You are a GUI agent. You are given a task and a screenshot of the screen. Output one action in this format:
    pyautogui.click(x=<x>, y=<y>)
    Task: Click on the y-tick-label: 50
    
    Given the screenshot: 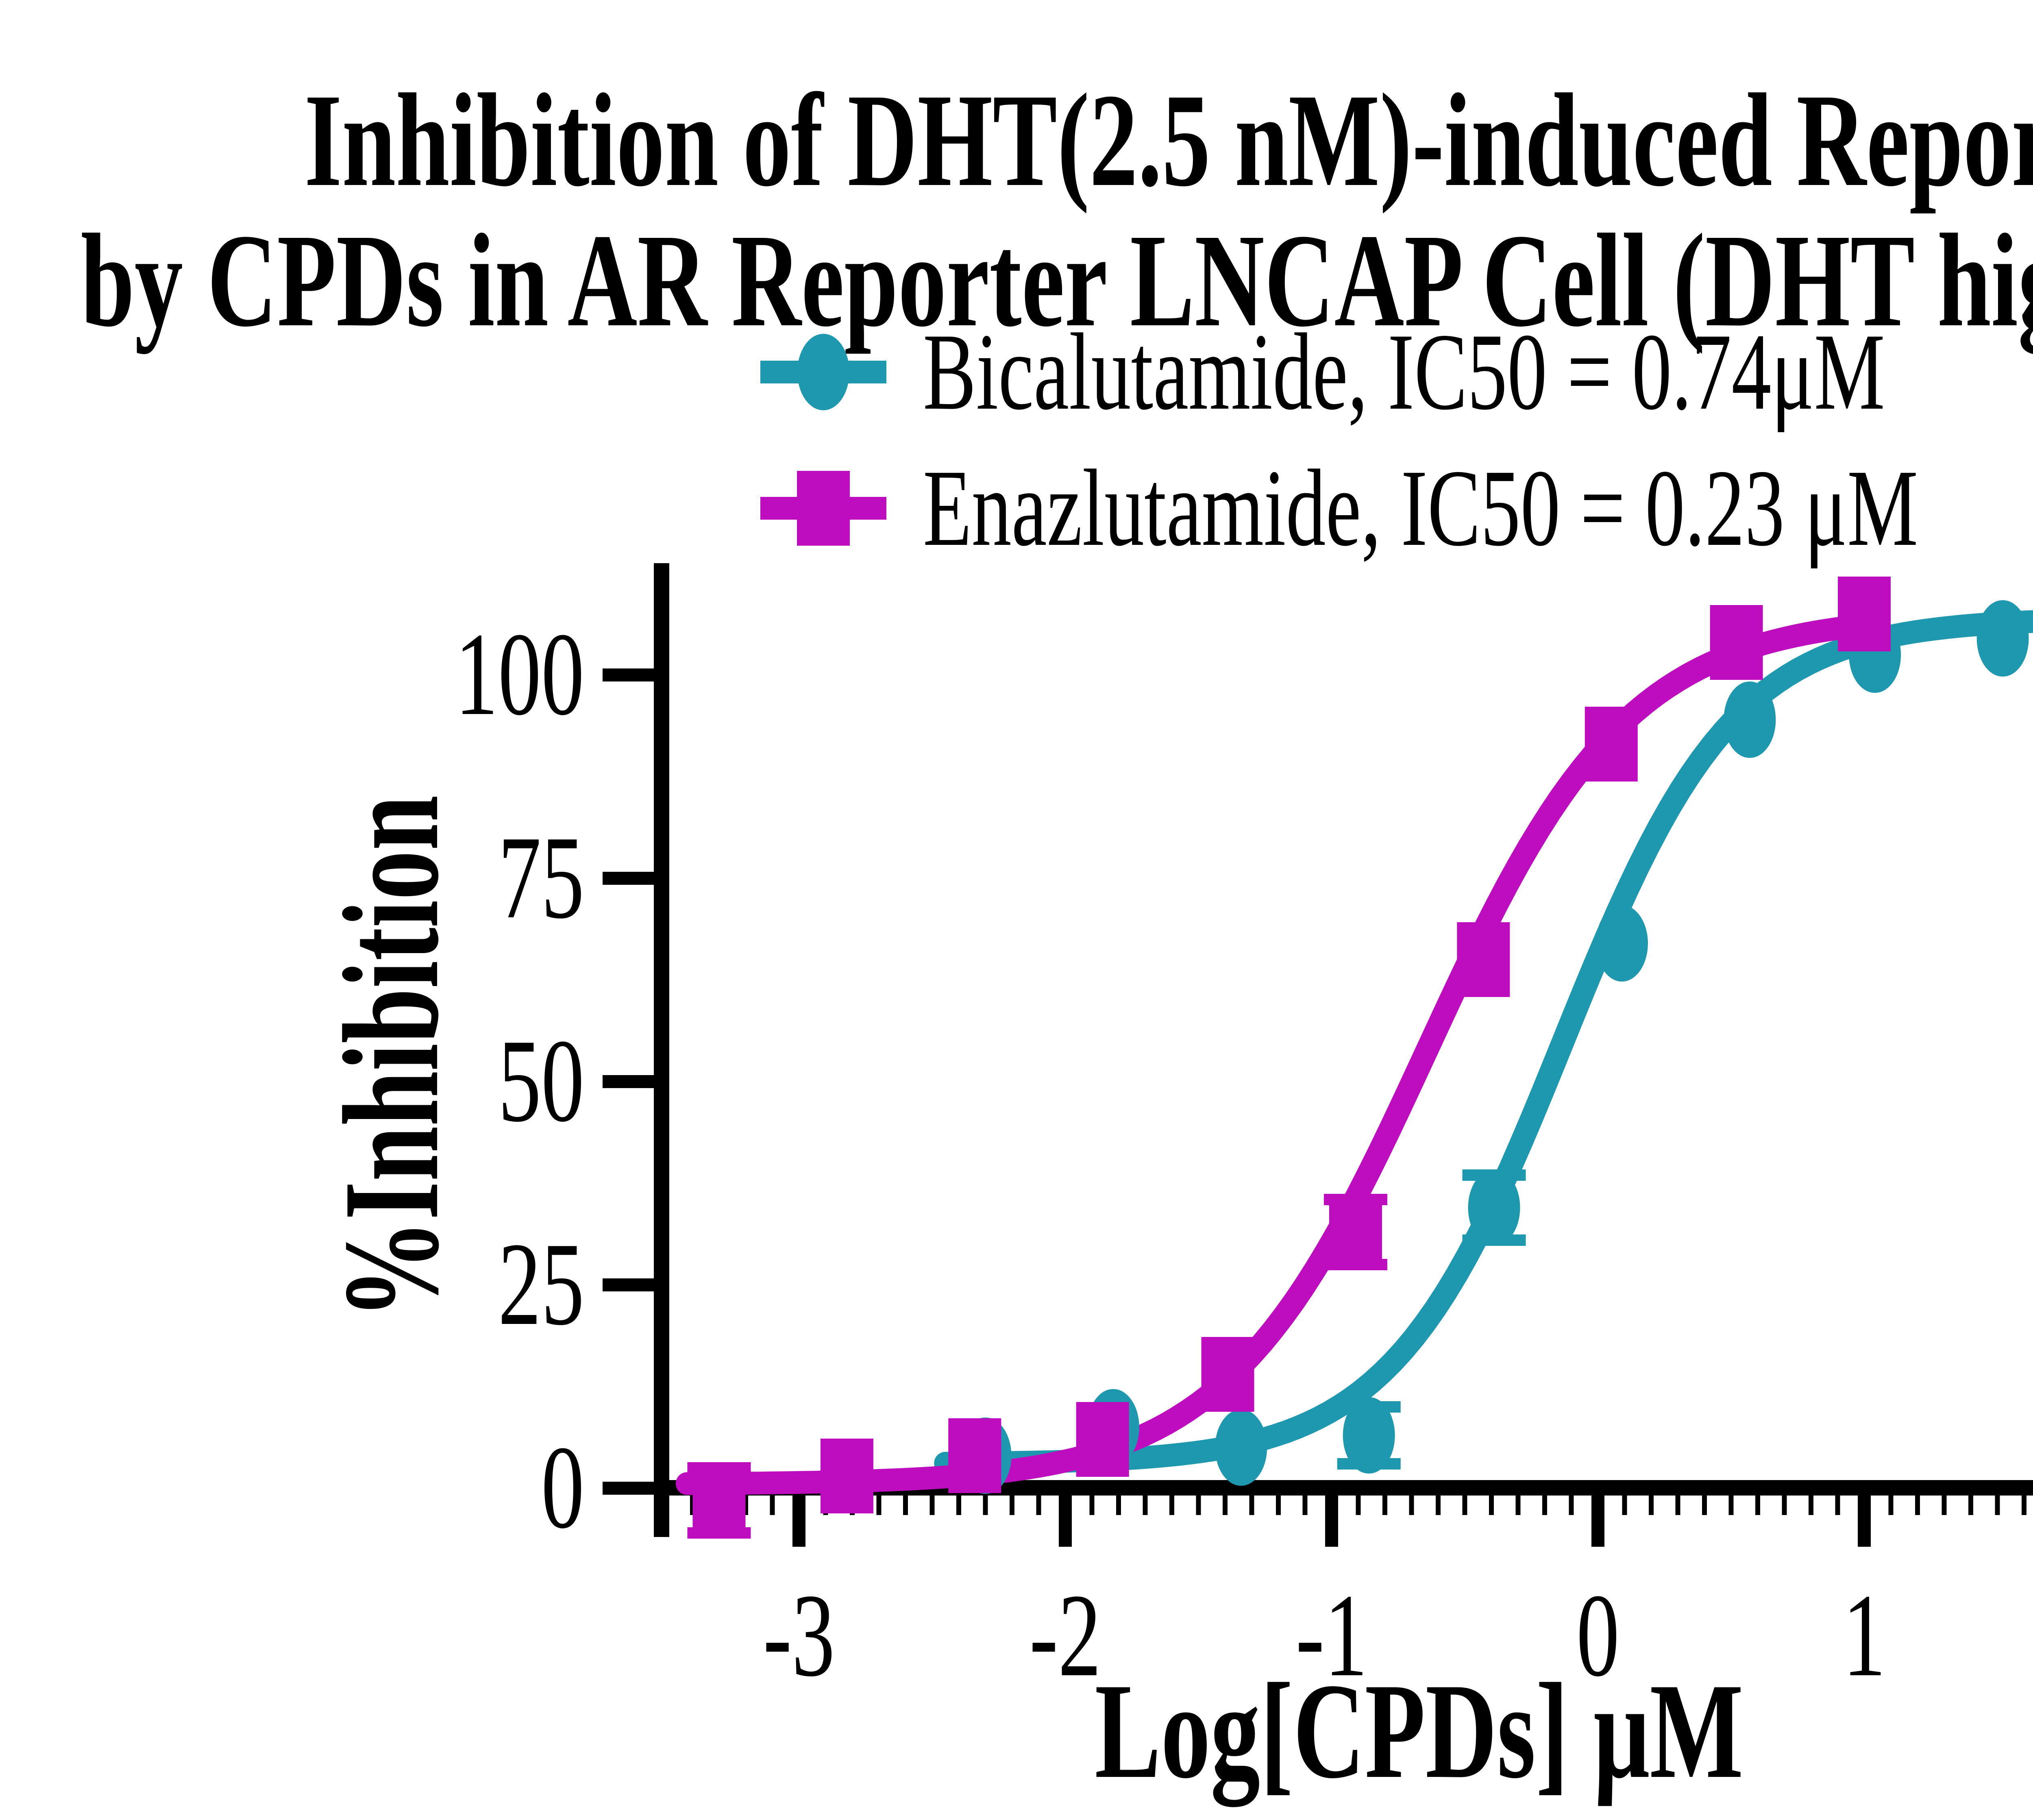 What is the action you would take?
    pyautogui.click(x=541, y=1081)
    